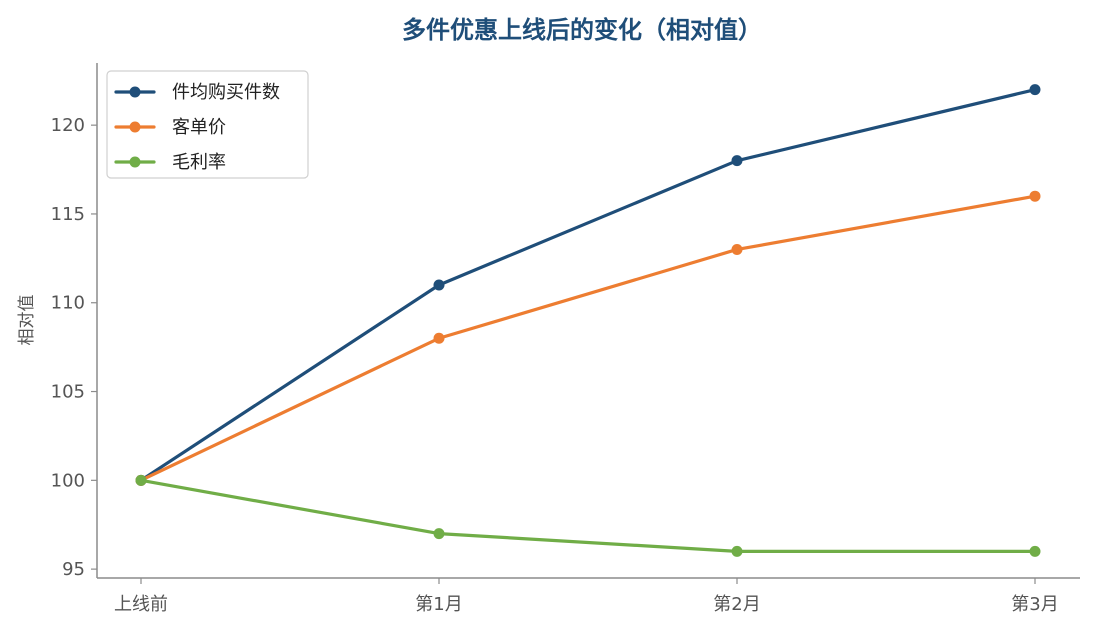  I want to click on x-tick-label-上线前: 上线前, so click(141, 604).